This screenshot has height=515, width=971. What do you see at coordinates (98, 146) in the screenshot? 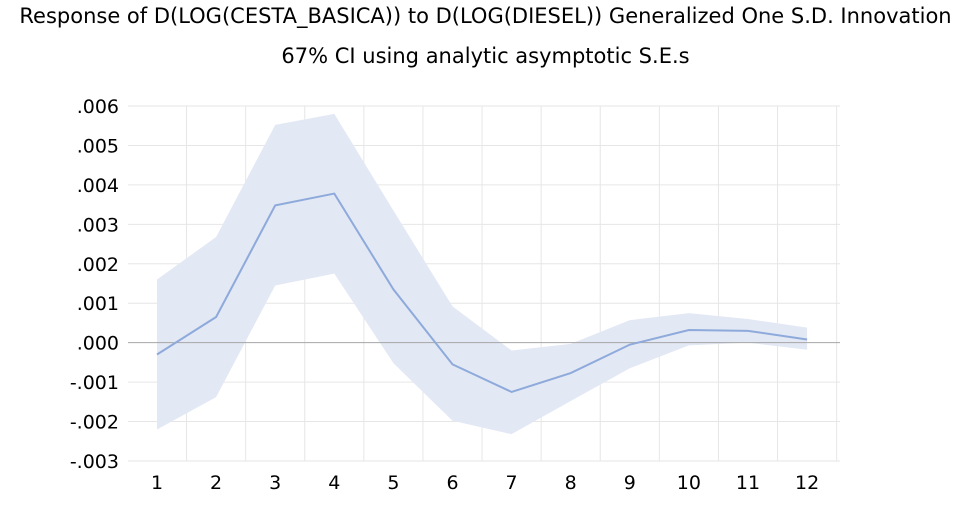
I see `y-tick-label: .005` at bounding box center [98, 146].